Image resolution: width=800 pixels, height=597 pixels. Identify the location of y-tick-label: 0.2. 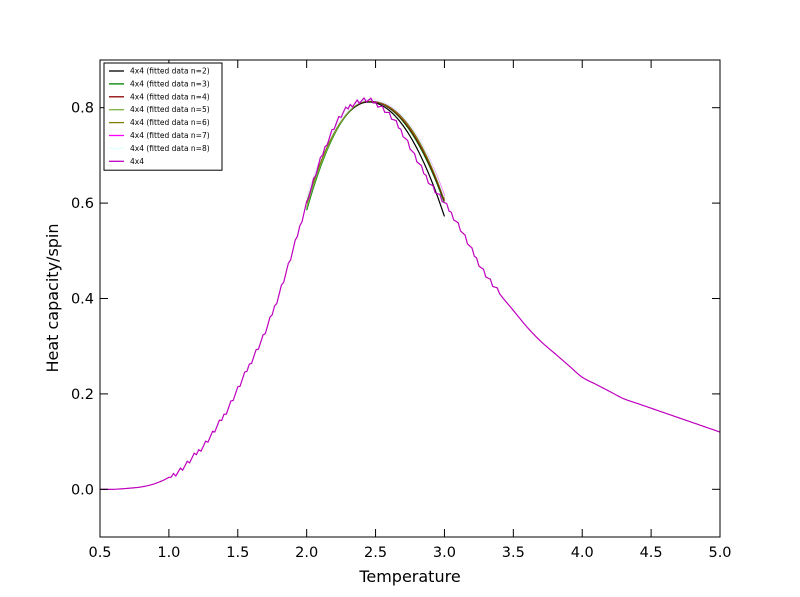
(82, 395).